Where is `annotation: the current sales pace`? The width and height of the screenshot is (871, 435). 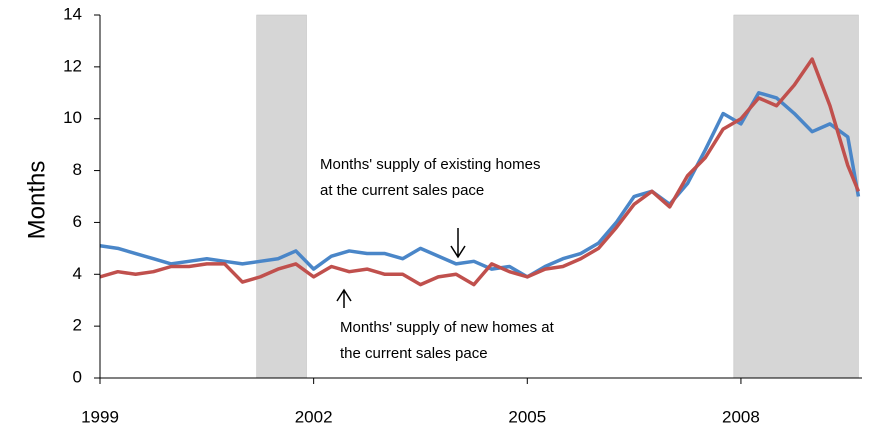
annotation: the current sales pace is located at coordinates (414, 353).